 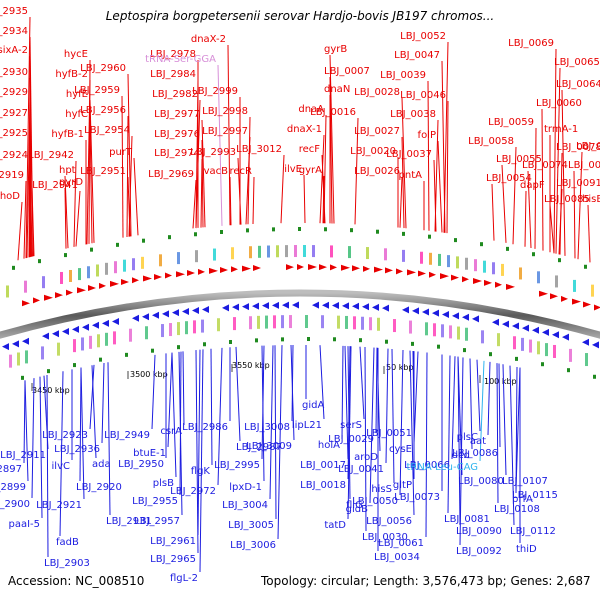 What do you see at coordinates (173, 74) in the screenshot?
I see `forward-gene-label: LBJ_2984` at bounding box center [173, 74].